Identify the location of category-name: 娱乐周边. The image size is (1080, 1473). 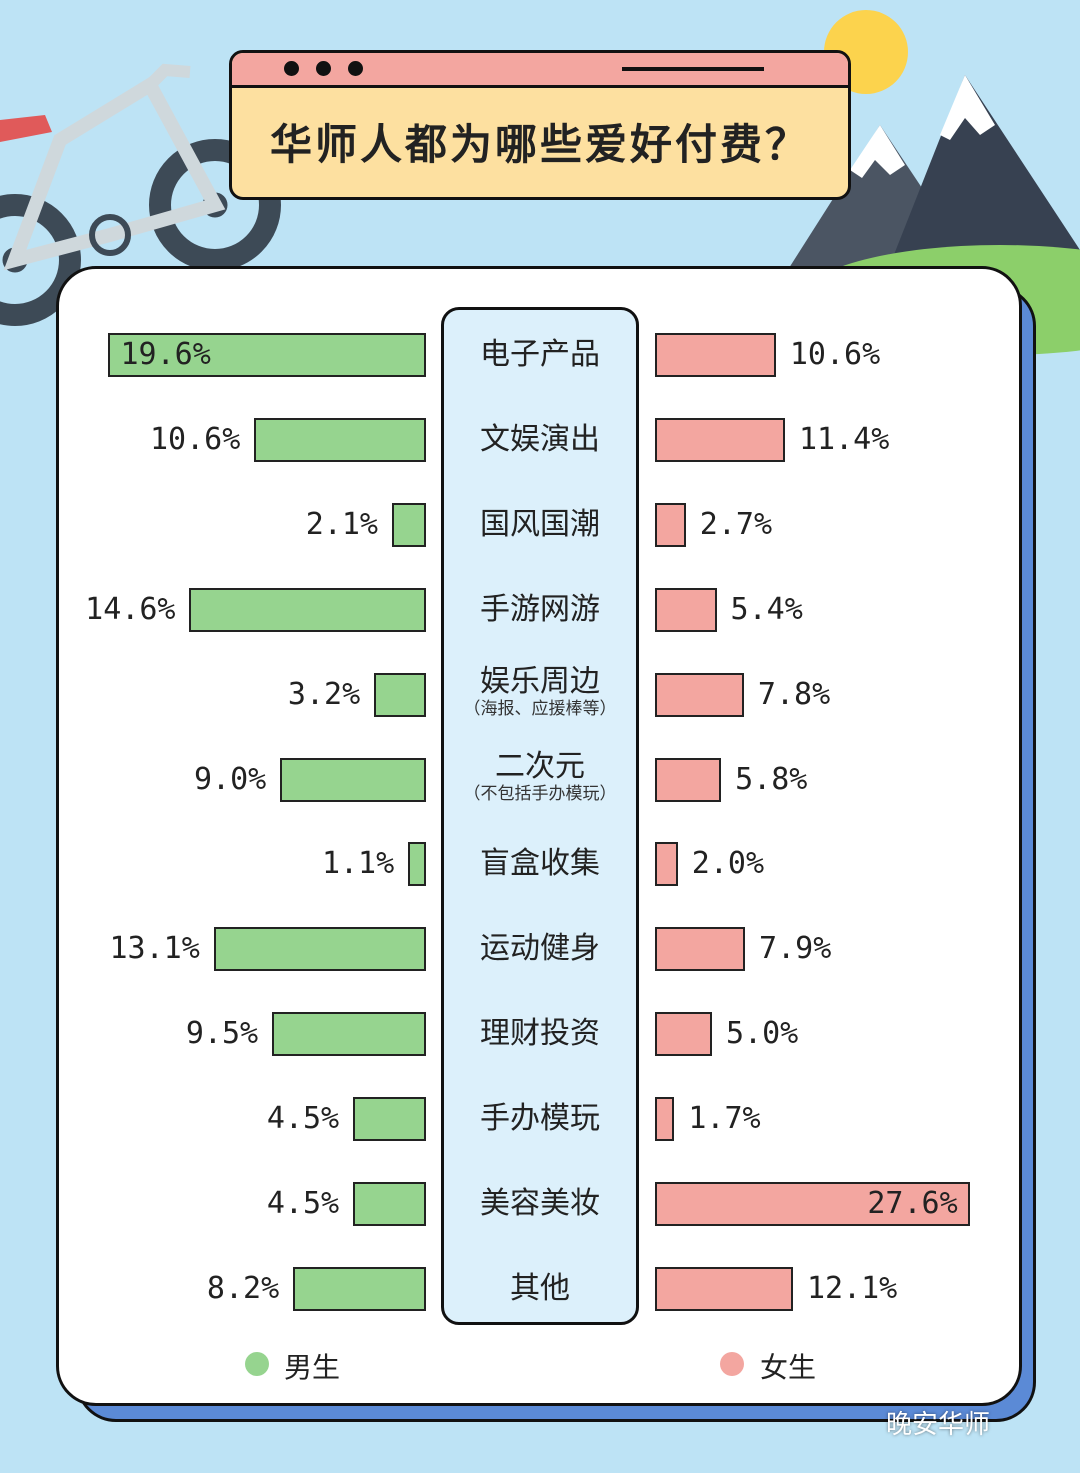
(540, 681).